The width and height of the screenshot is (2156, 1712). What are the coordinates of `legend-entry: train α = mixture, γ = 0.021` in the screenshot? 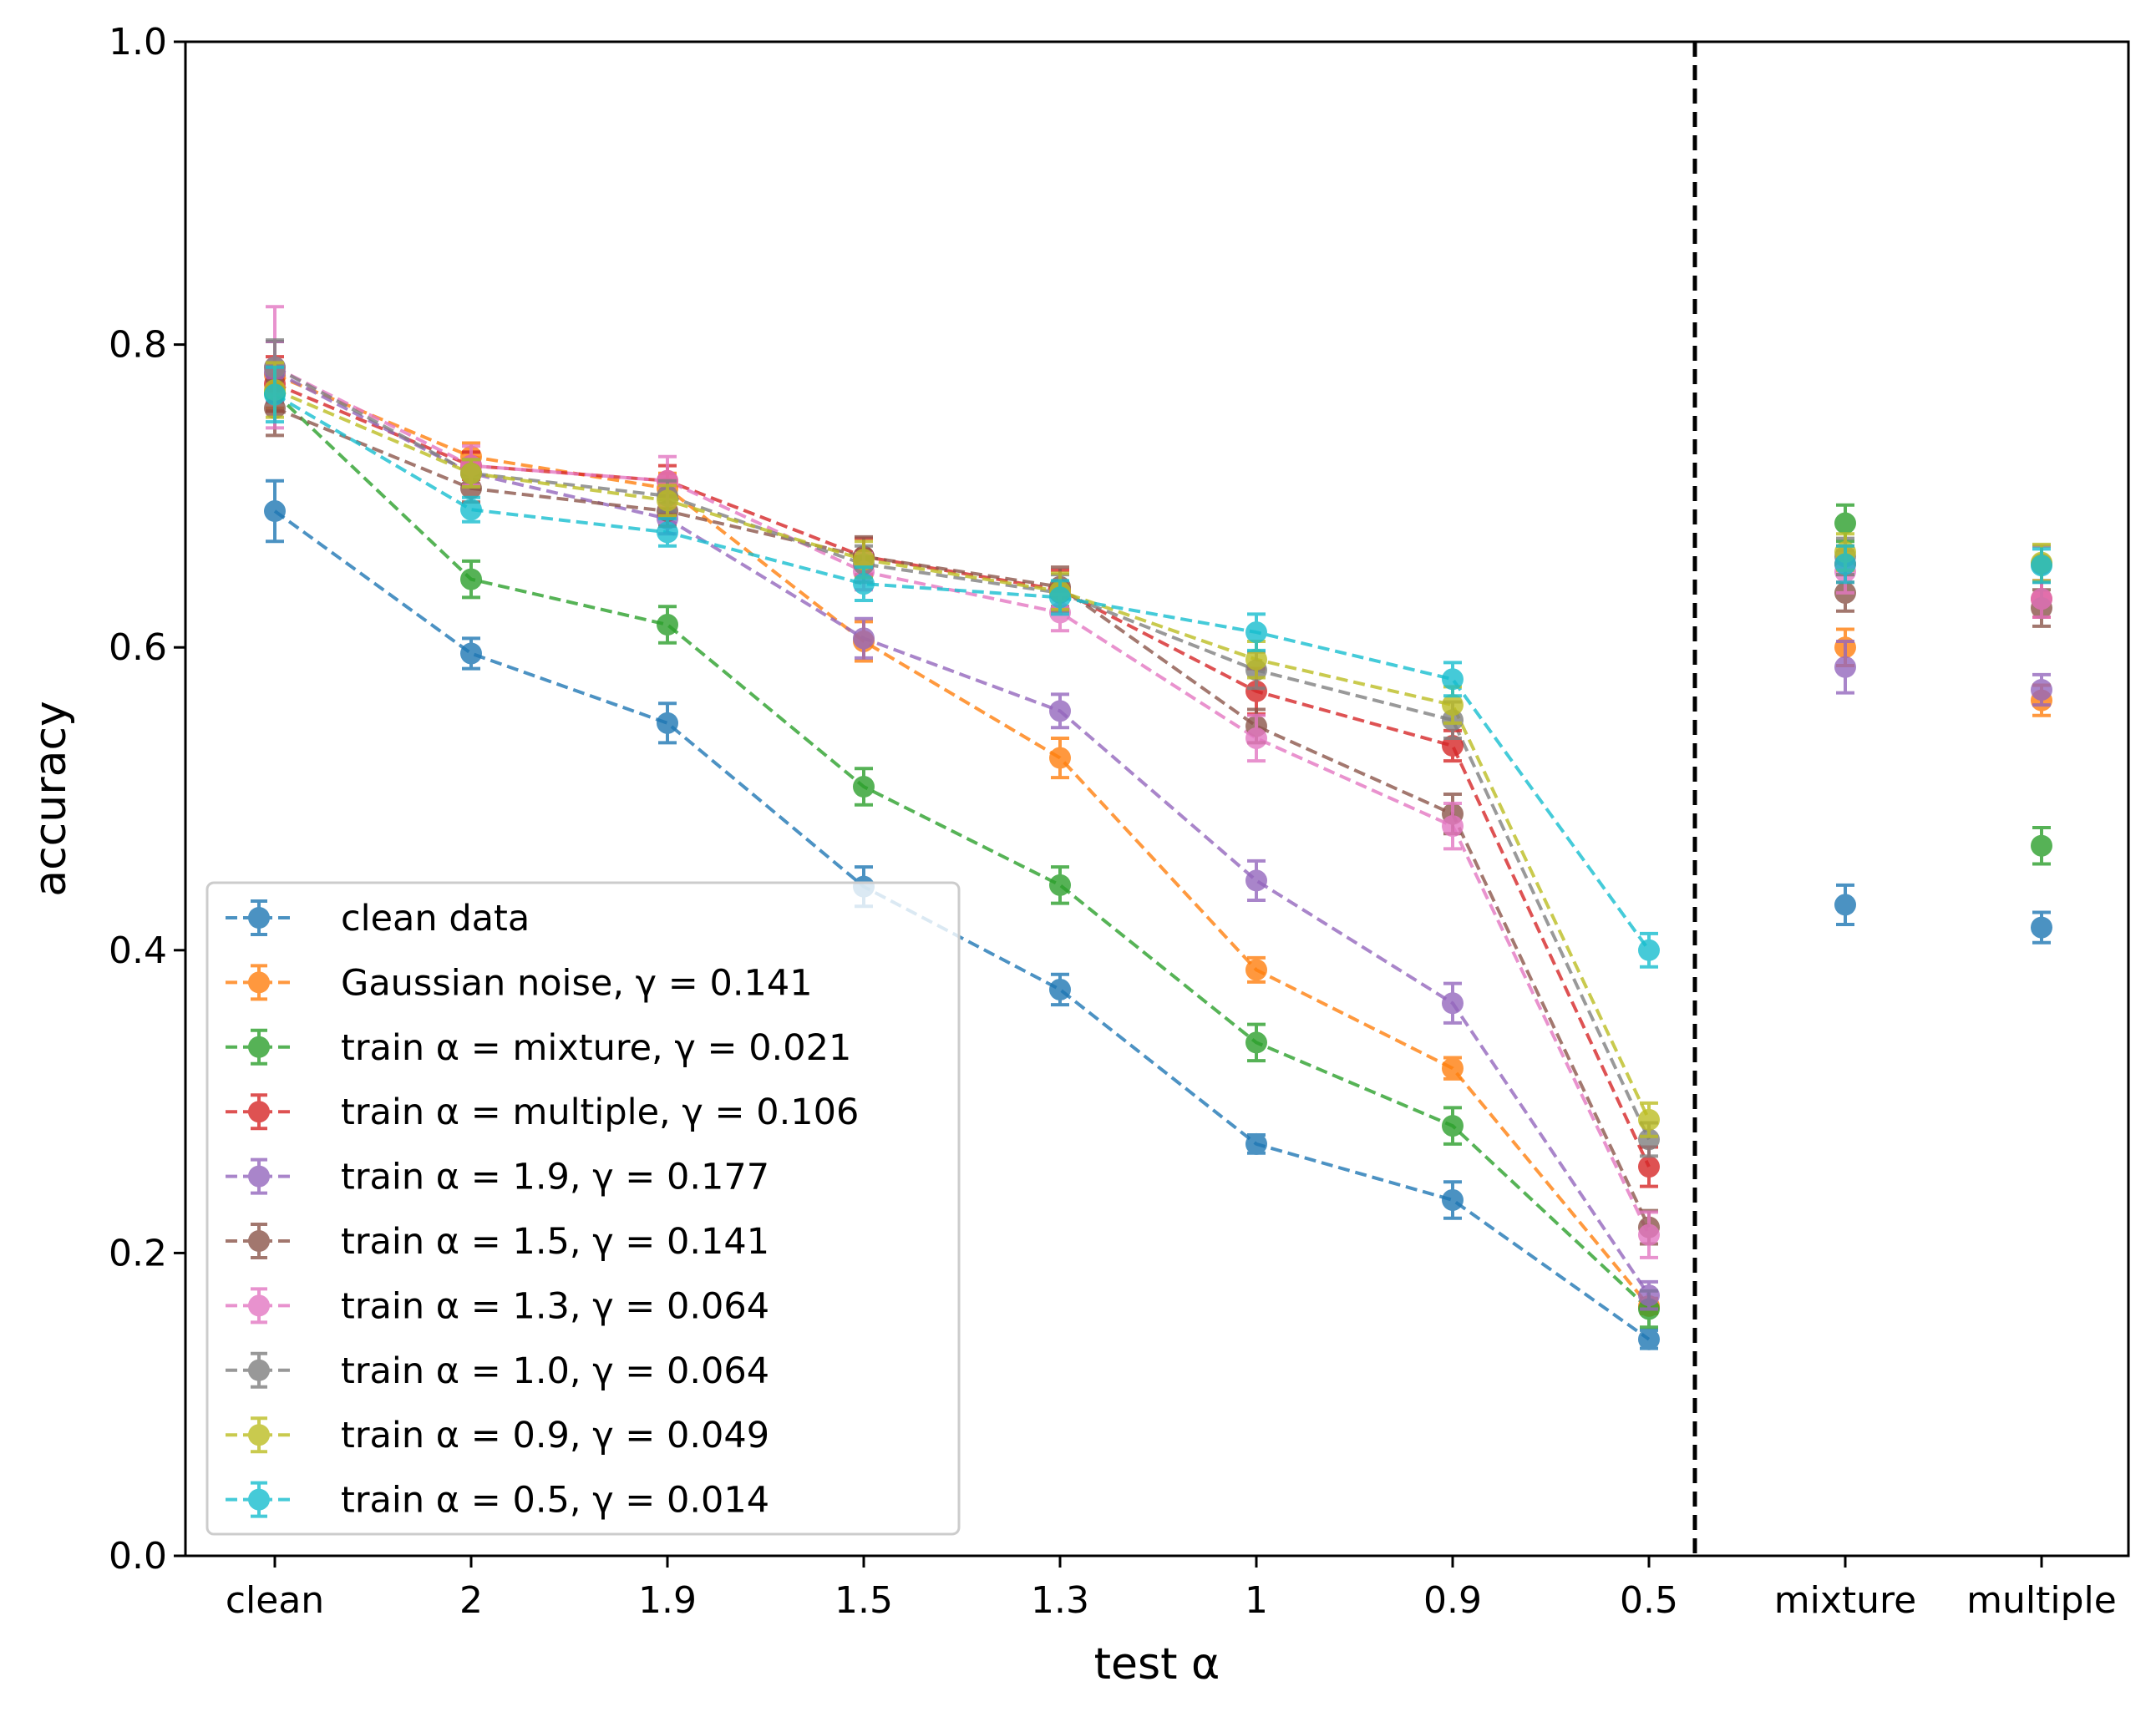 It's located at (538, 1048).